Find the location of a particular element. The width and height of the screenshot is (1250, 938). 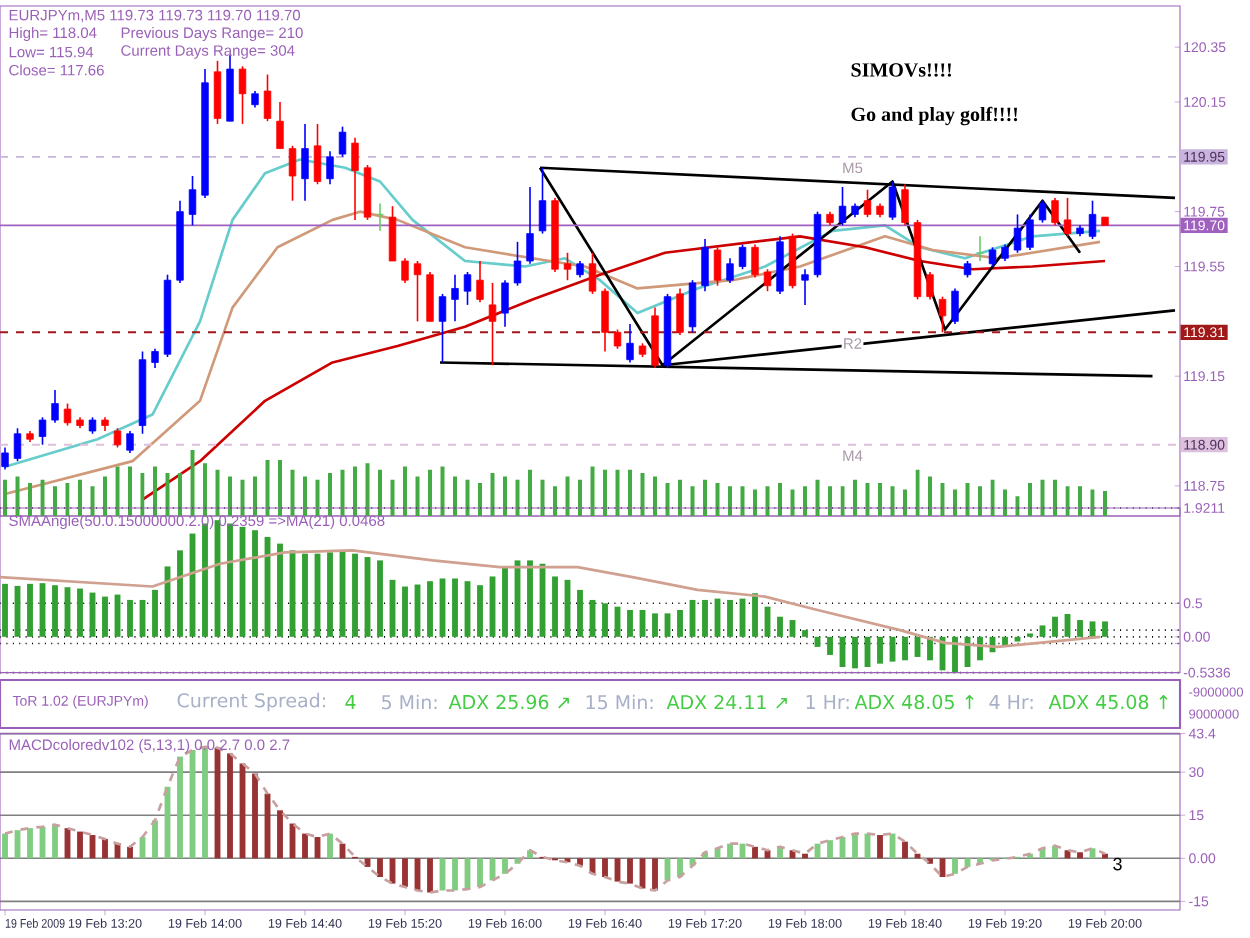

text: 1 Hr: is located at coordinates (827, 702).